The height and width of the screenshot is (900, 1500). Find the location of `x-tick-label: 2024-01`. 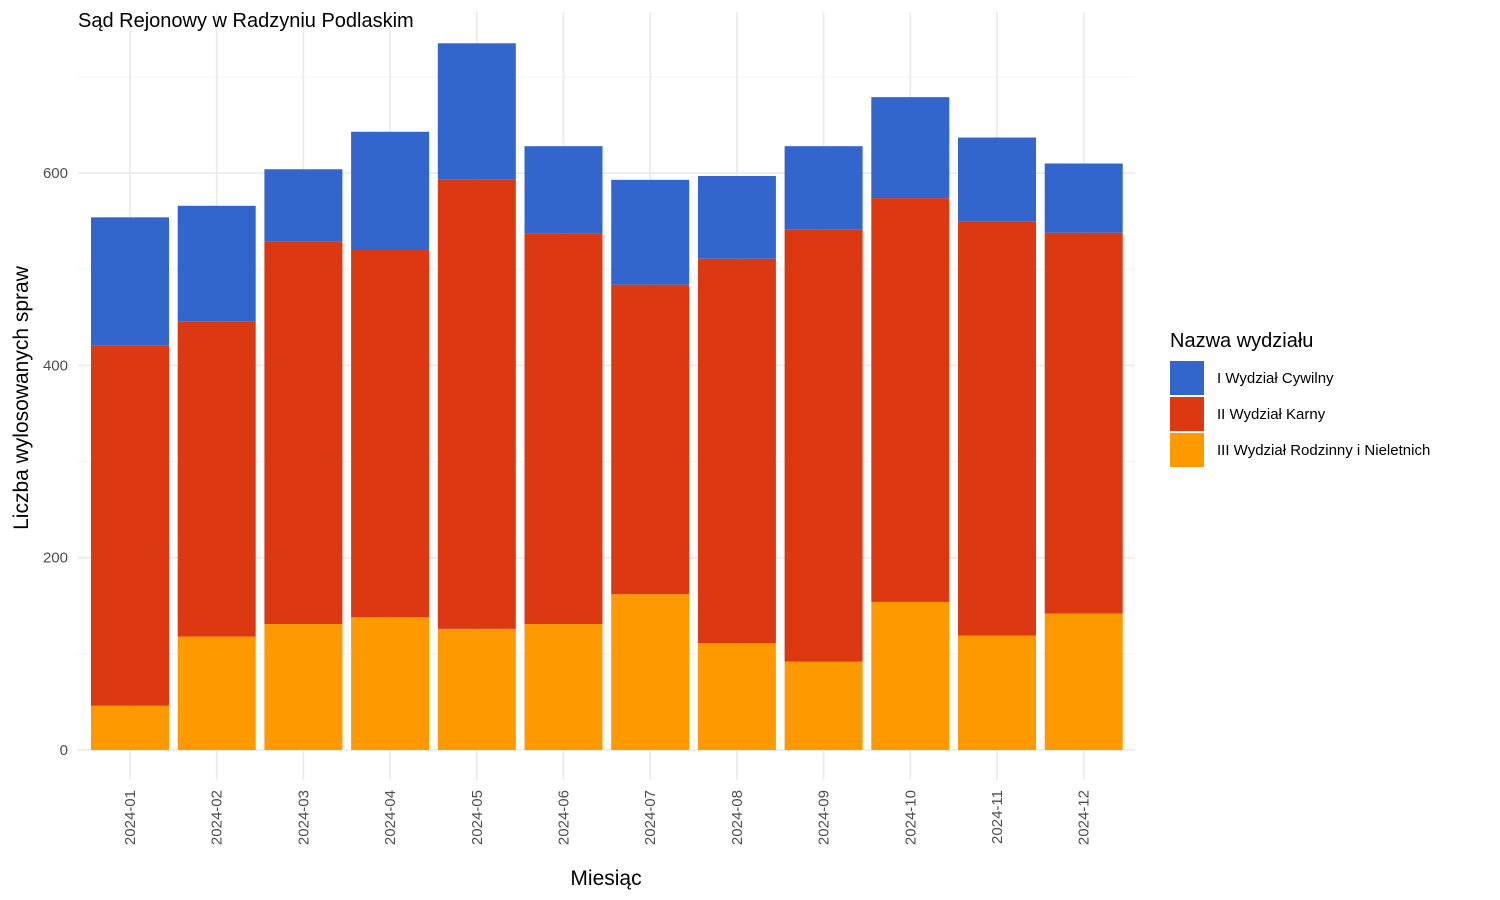

x-tick-label: 2024-01 is located at coordinates (130, 817).